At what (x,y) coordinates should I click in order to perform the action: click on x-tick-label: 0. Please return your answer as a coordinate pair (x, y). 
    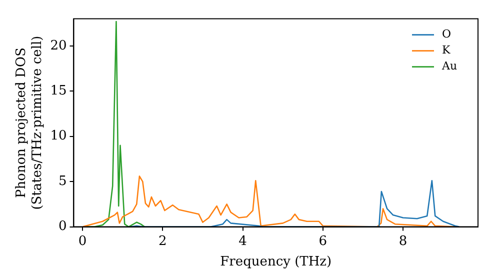
    Looking at the image, I should click on (82, 241).